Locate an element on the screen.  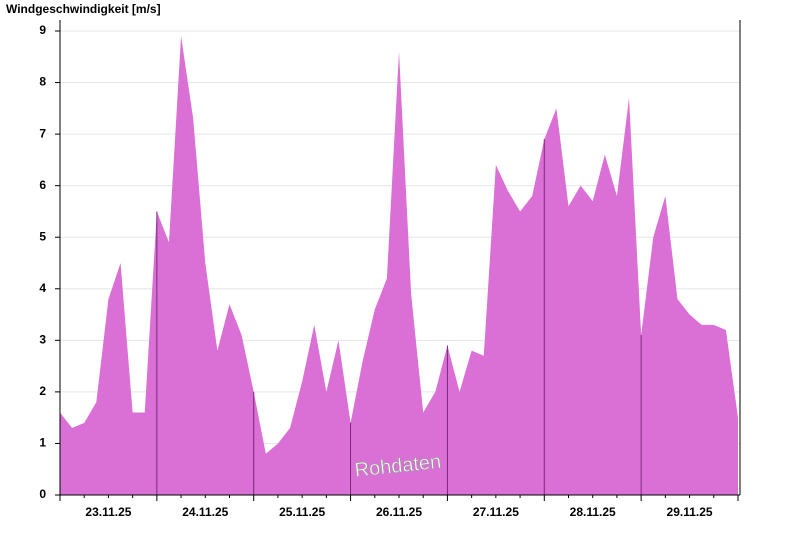
y-tick-label: 9 is located at coordinates (42, 30).